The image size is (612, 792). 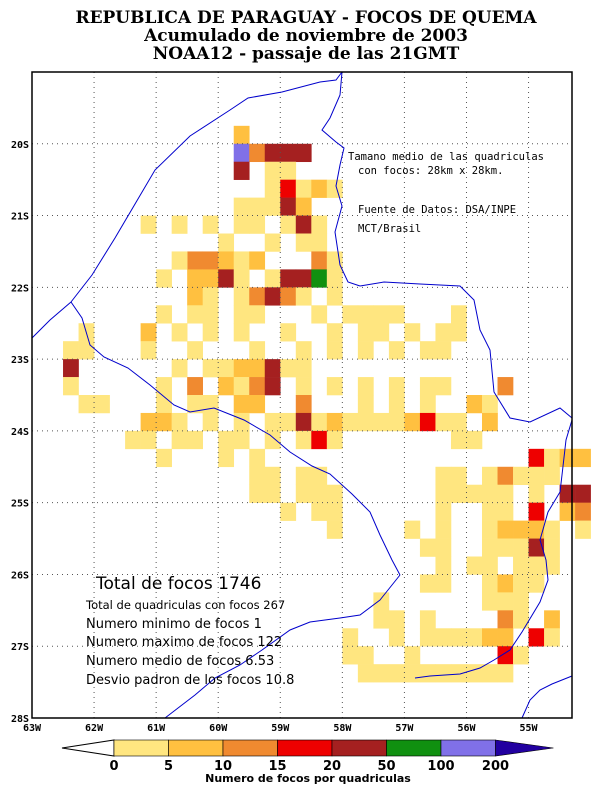 What do you see at coordinates (20, 504) in the screenshot?
I see `lat-tick-label: 25S` at bounding box center [20, 504].